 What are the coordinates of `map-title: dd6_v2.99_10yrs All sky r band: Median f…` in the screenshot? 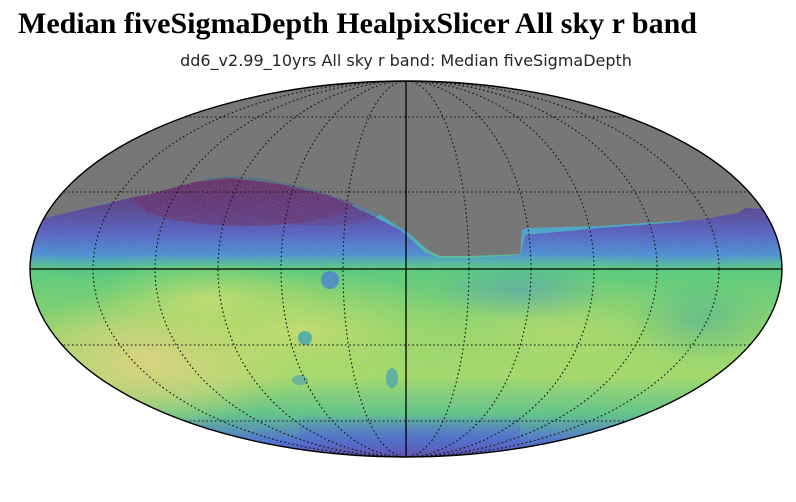 It's located at (406, 60).